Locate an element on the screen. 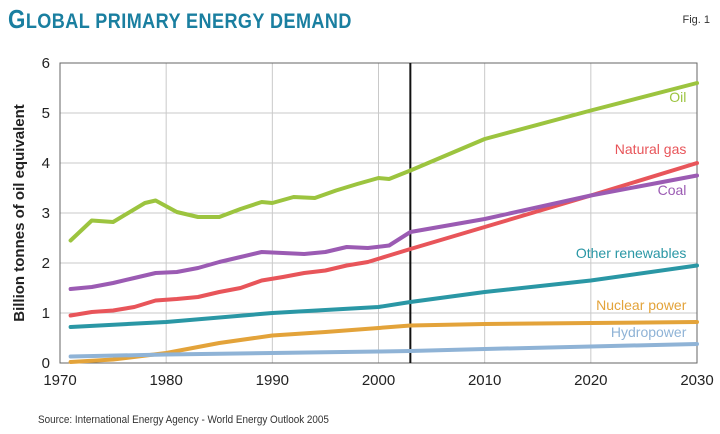  chart-title: GLOBAL PRIMARY ENERGY DEMAND is located at coordinates (180, 19).